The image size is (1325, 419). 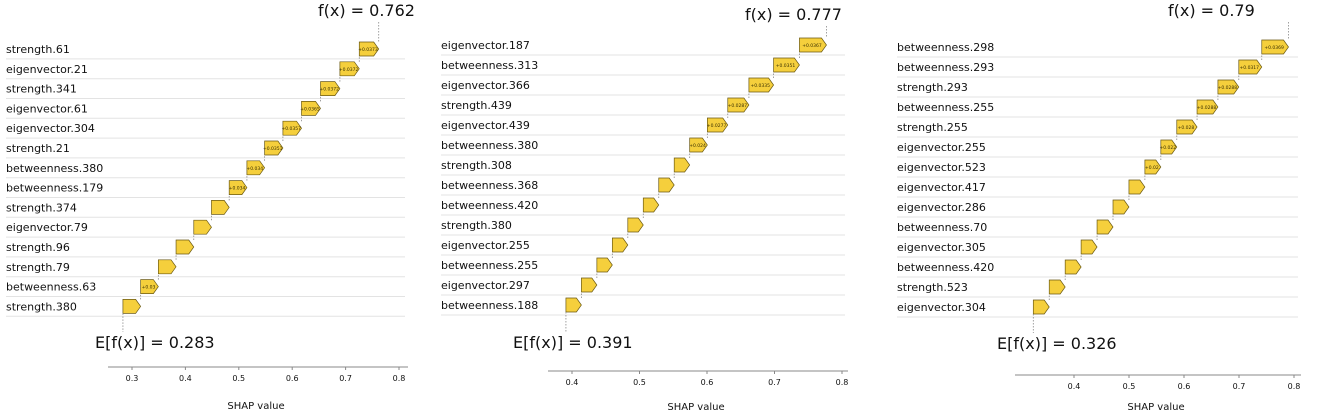 I want to click on feature-label: betweenness.70, so click(x=942, y=227).